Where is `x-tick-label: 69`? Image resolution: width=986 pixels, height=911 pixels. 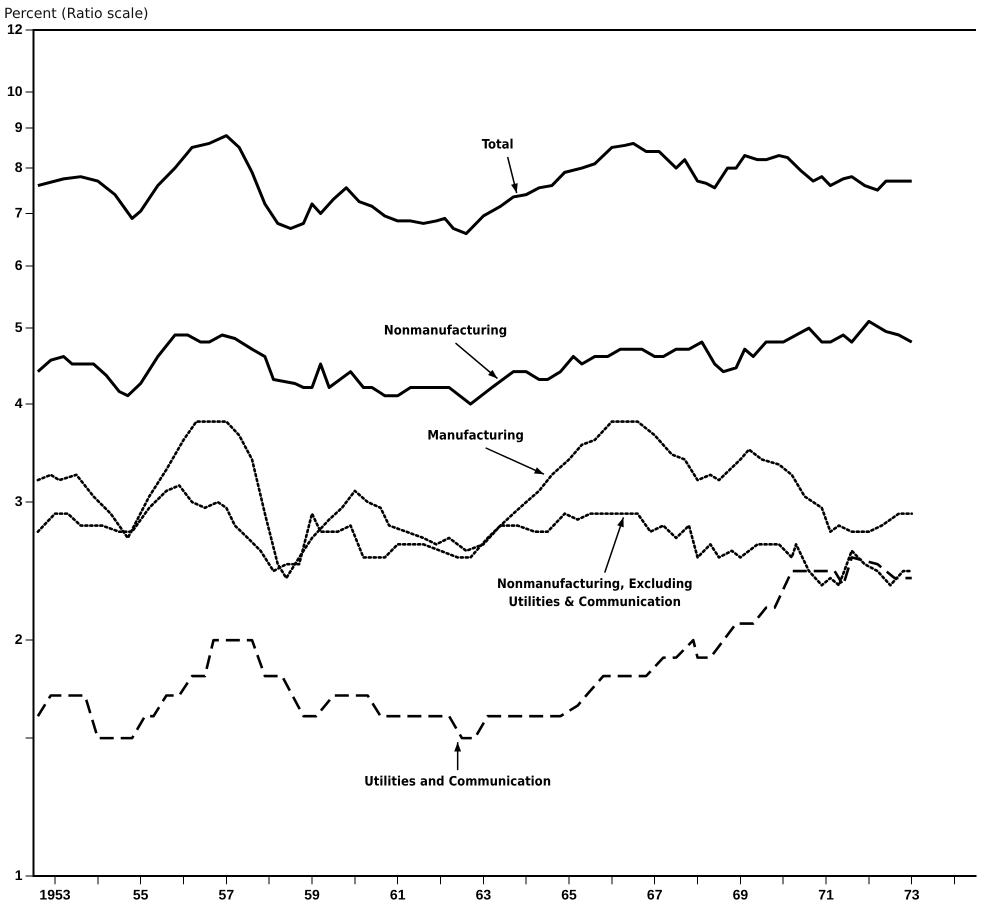
x-tick-label: 69 is located at coordinates (740, 894).